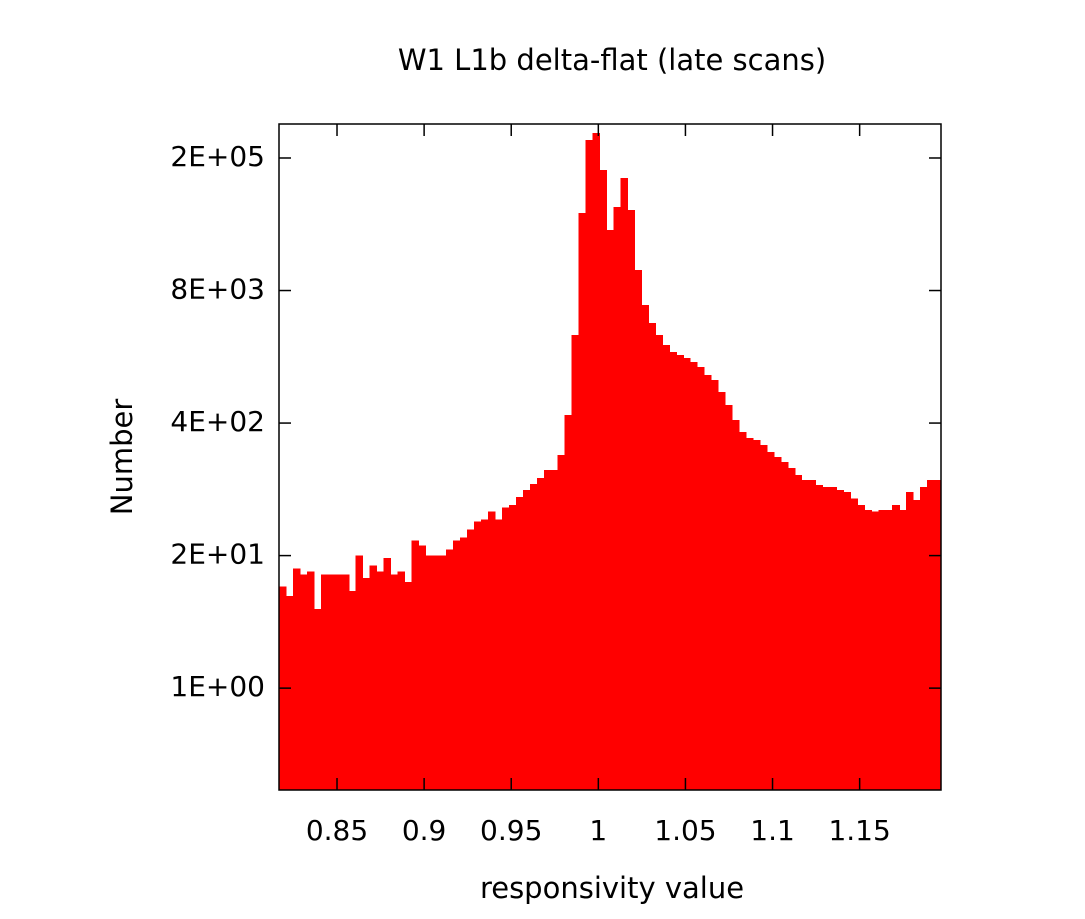 Image resolution: width=1085 pixels, height=919 pixels. Describe the element at coordinates (612, 60) in the screenshot. I see `chart-title: W1 L1b delta-flat (late scans)` at that location.